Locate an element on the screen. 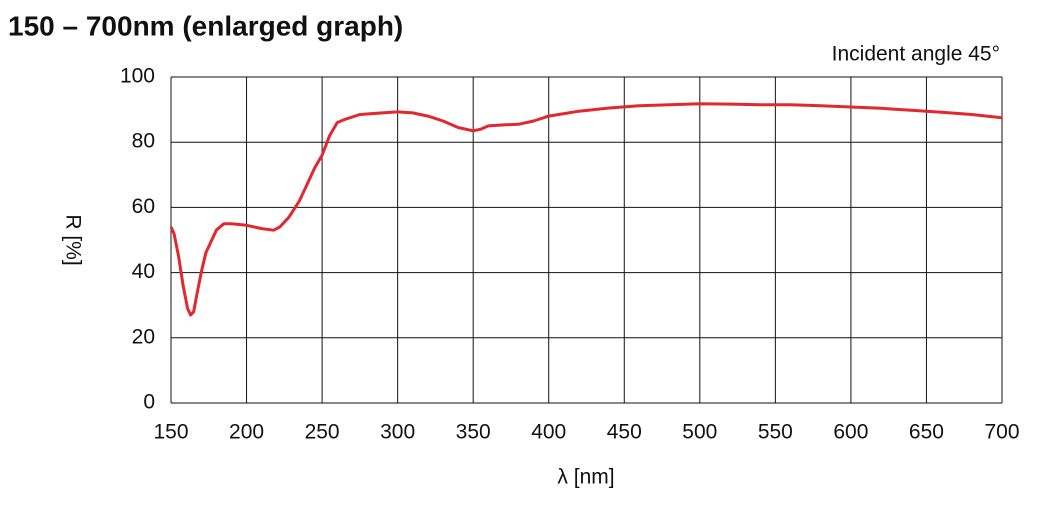  annotation: Incident angle 45° is located at coordinates (916, 54).